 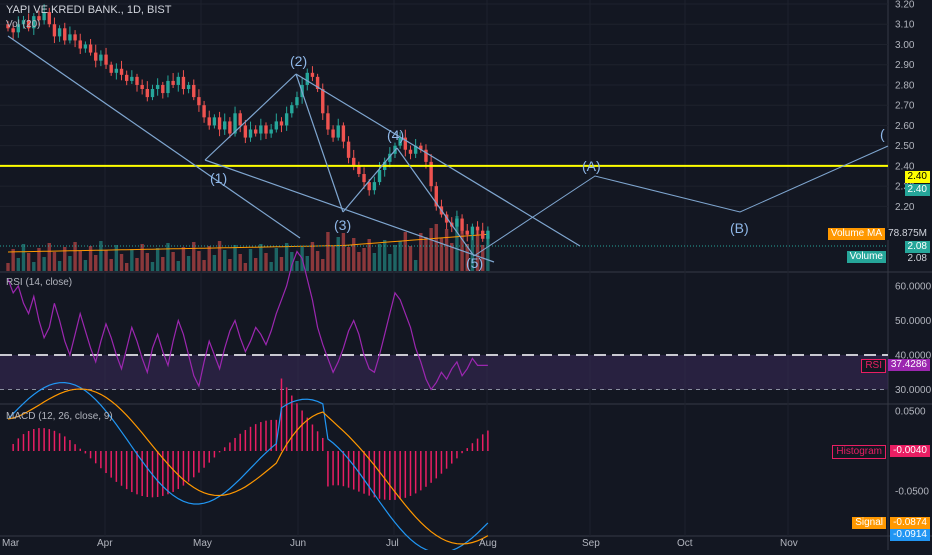 What do you see at coordinates (910, 523) in the screenshot?
I see `macd-signal-value: -0.0874` at bounding box center [910, 523].